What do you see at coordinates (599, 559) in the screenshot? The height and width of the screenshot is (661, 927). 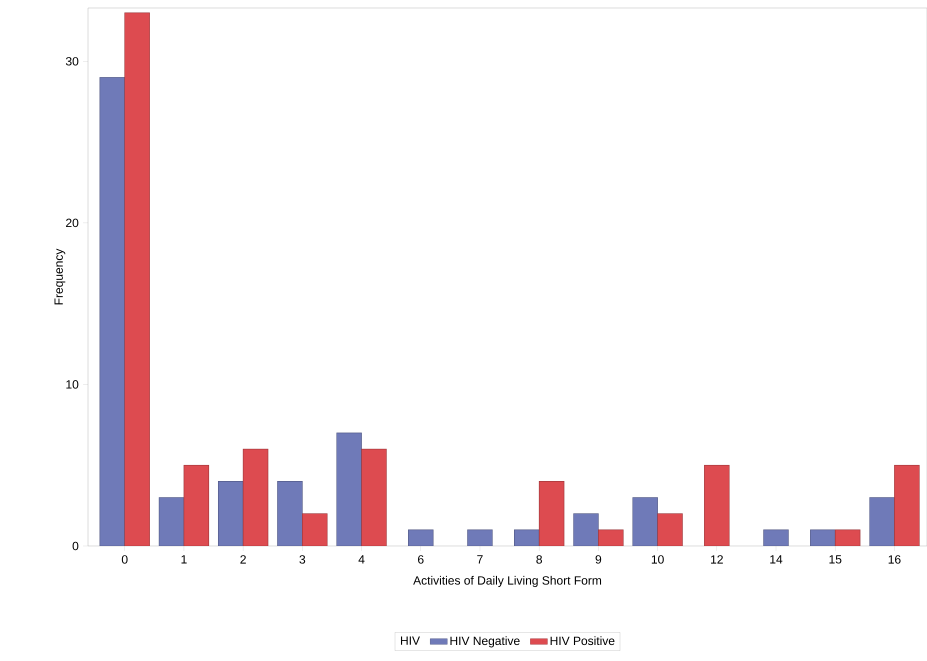 I see `x-tick-label: 9` at bounding box center [599, 559].